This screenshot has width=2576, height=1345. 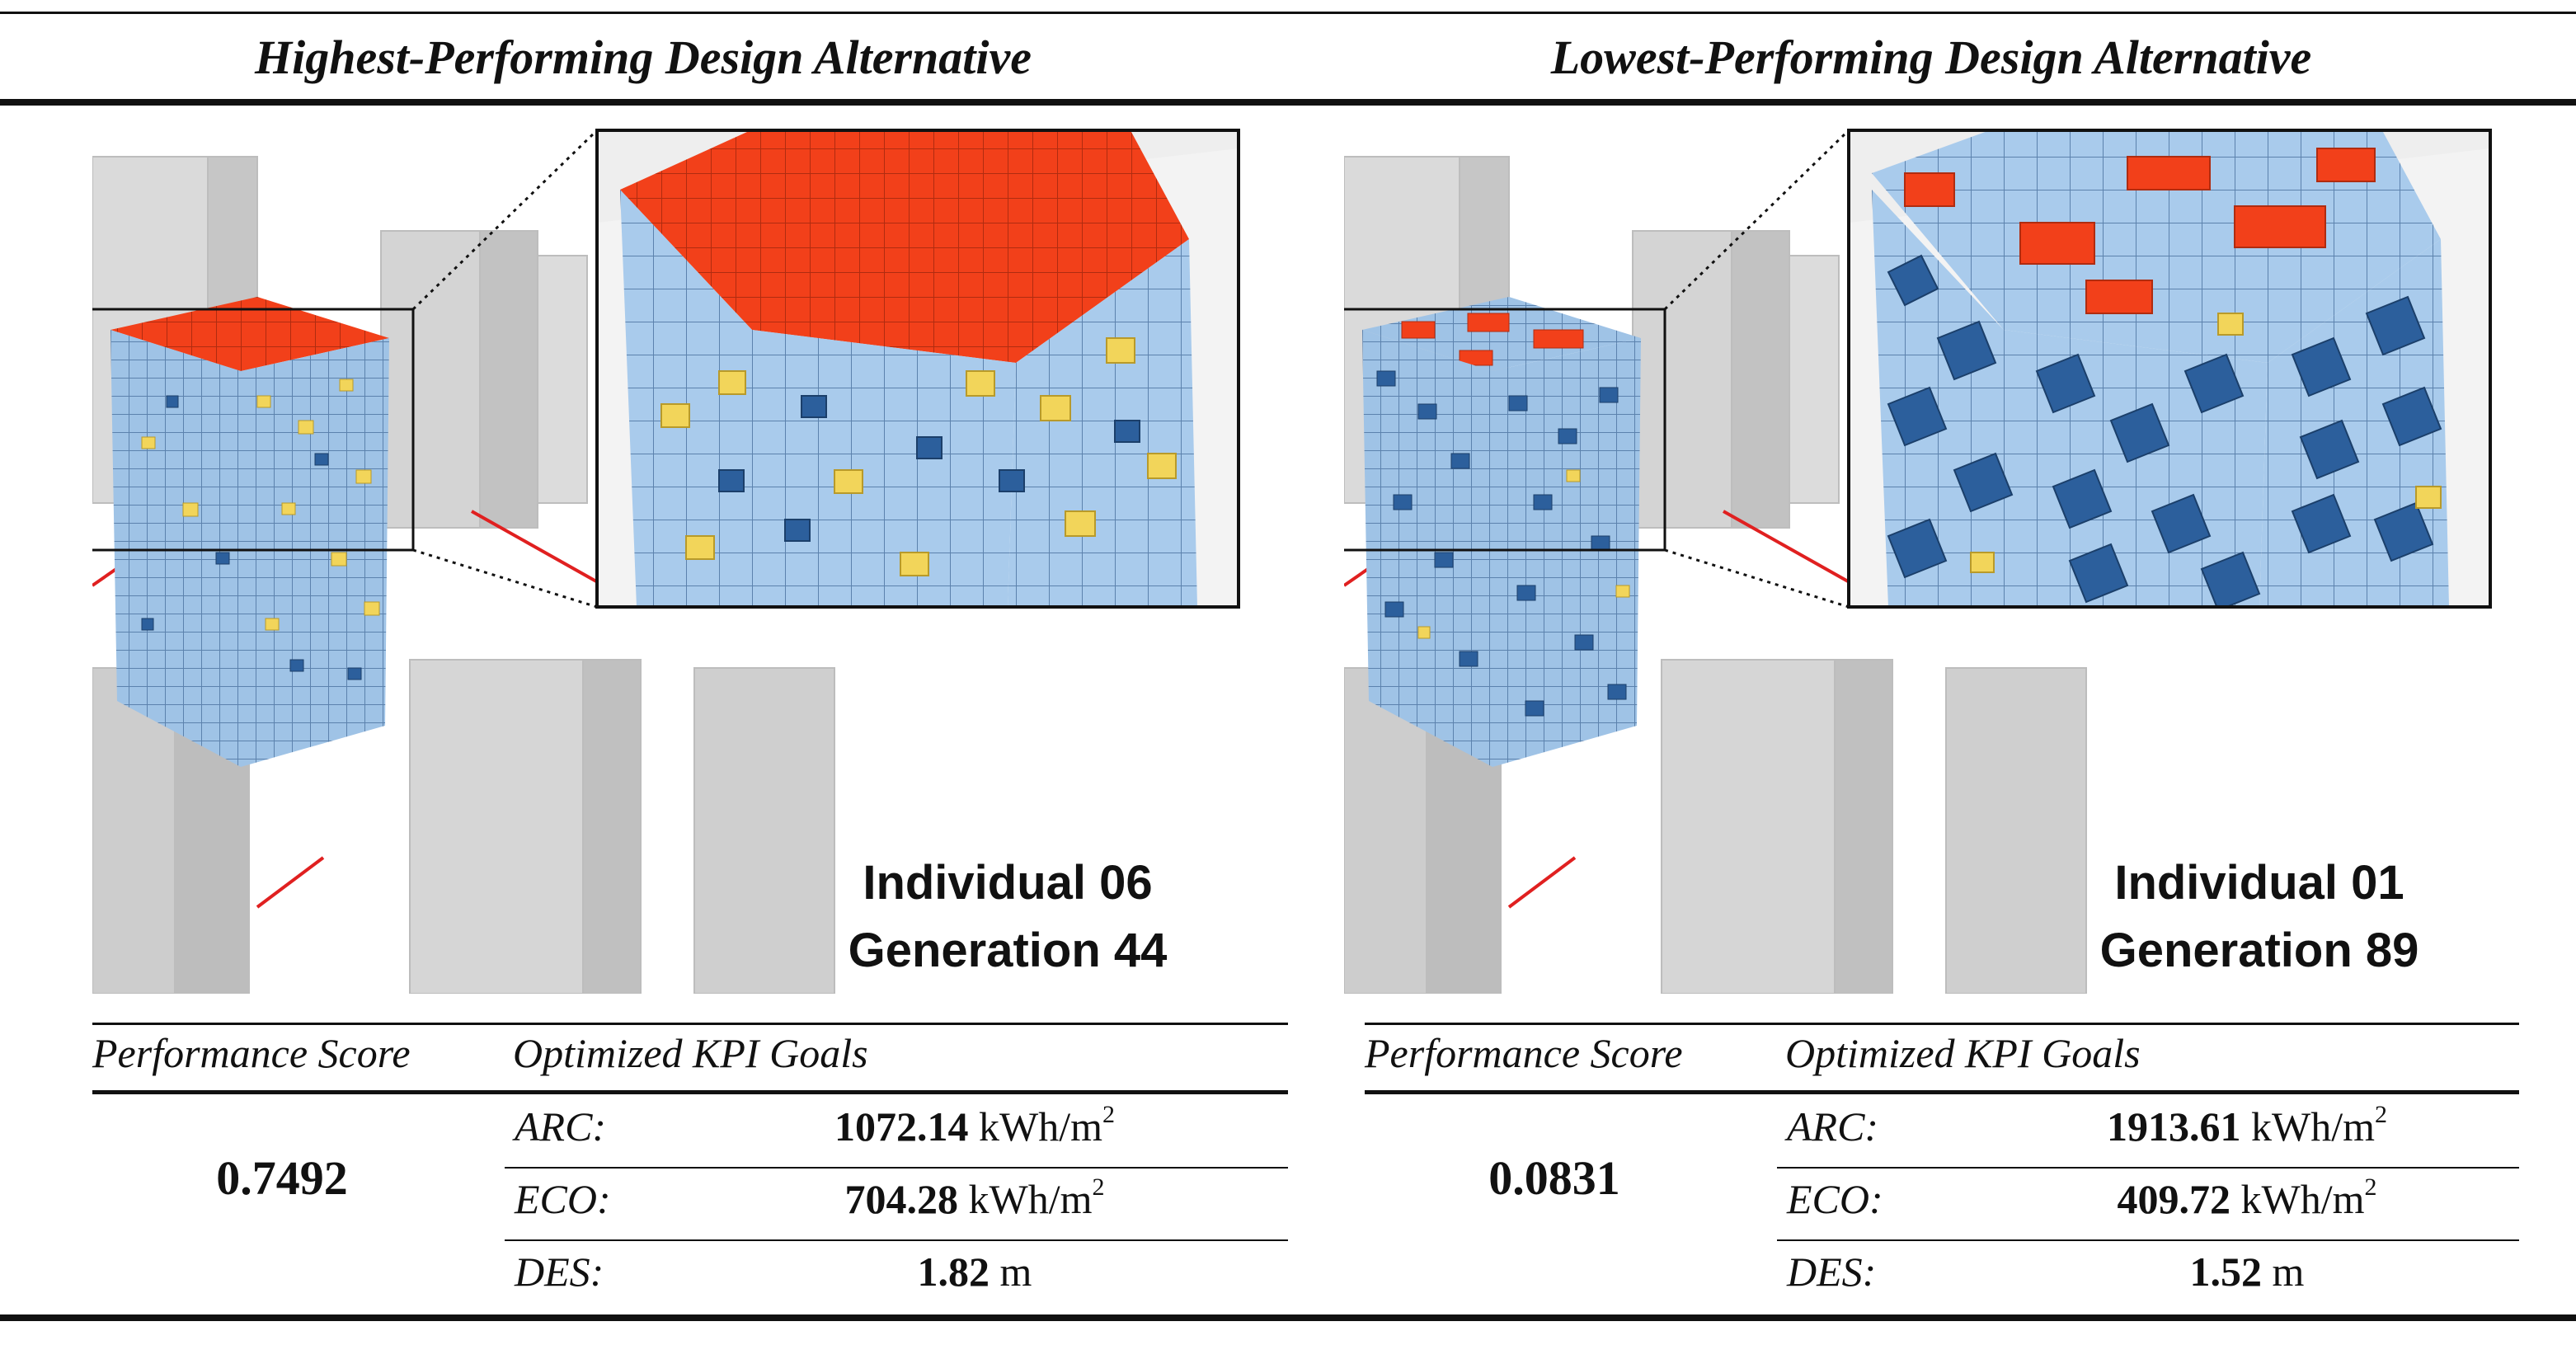 What do you see at coordinates (974, 1272) in the screenshot?
I see `kpi-des-value: 1.82 m` at bounding box center [974, 1272].